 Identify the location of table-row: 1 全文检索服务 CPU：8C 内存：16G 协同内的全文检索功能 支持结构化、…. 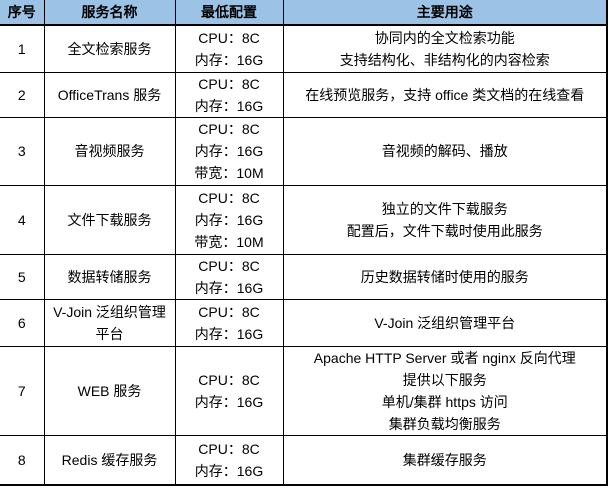
(304, 48).